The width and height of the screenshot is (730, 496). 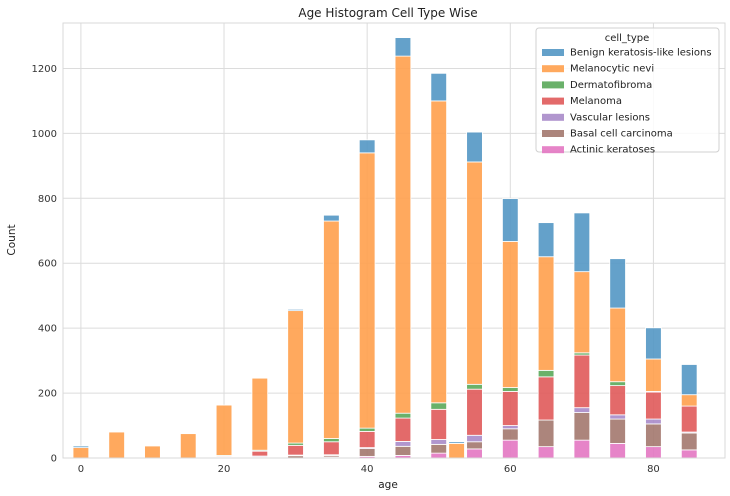 I want to click on x-tick-label: 20, so click(x=224, y=469).